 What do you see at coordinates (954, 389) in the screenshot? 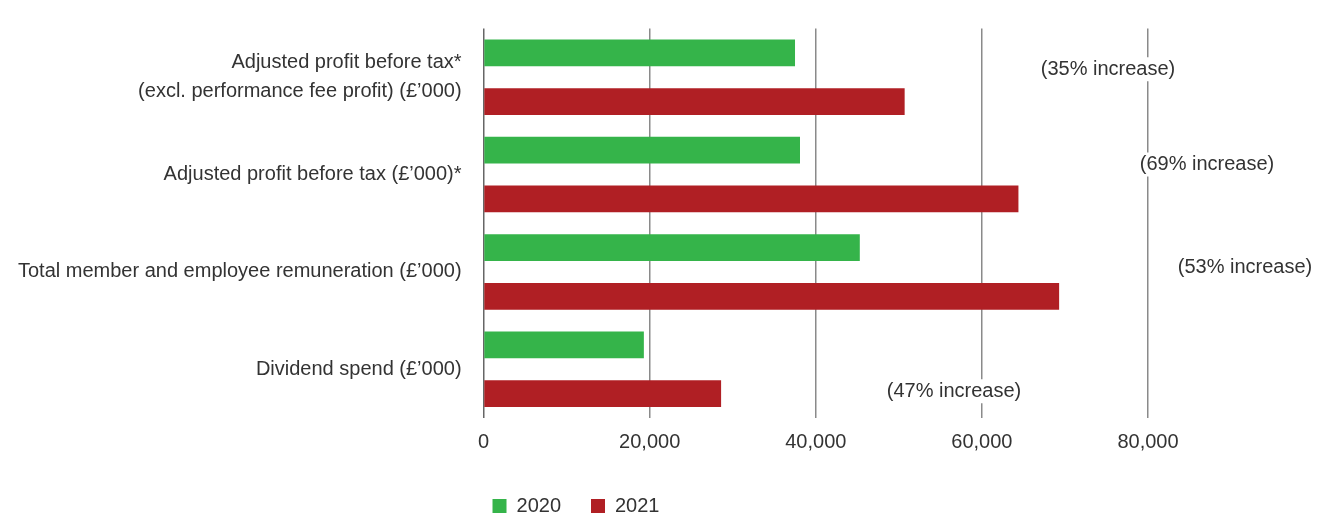
I see `annotation: (47% increase)` at bounding box center [954, 389].